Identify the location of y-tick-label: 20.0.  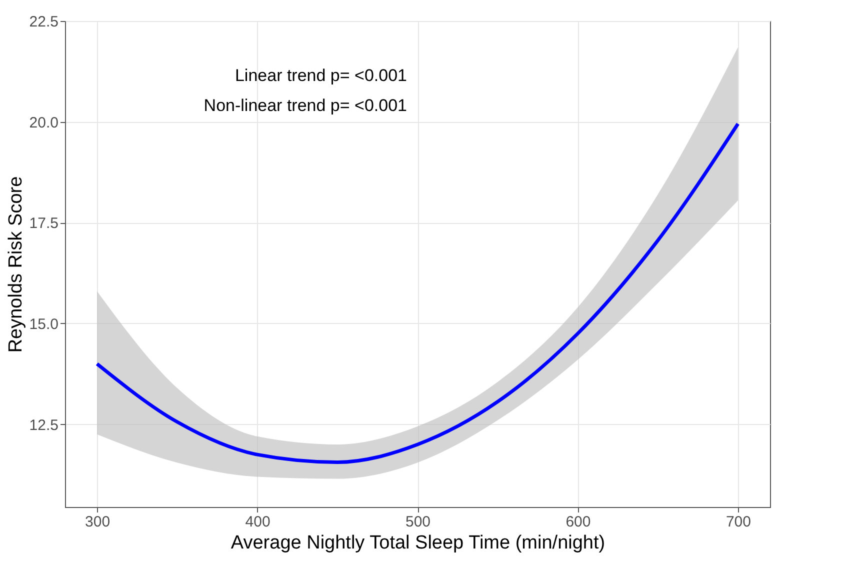
(43, 123).